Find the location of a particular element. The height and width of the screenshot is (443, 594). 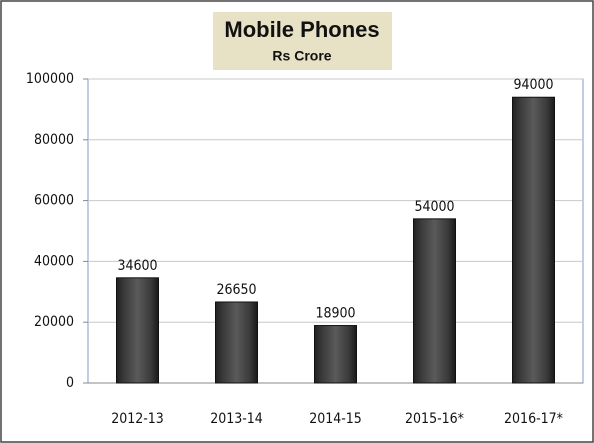

x-tick-label: 2014-15 is located at coordinates (335, 419).